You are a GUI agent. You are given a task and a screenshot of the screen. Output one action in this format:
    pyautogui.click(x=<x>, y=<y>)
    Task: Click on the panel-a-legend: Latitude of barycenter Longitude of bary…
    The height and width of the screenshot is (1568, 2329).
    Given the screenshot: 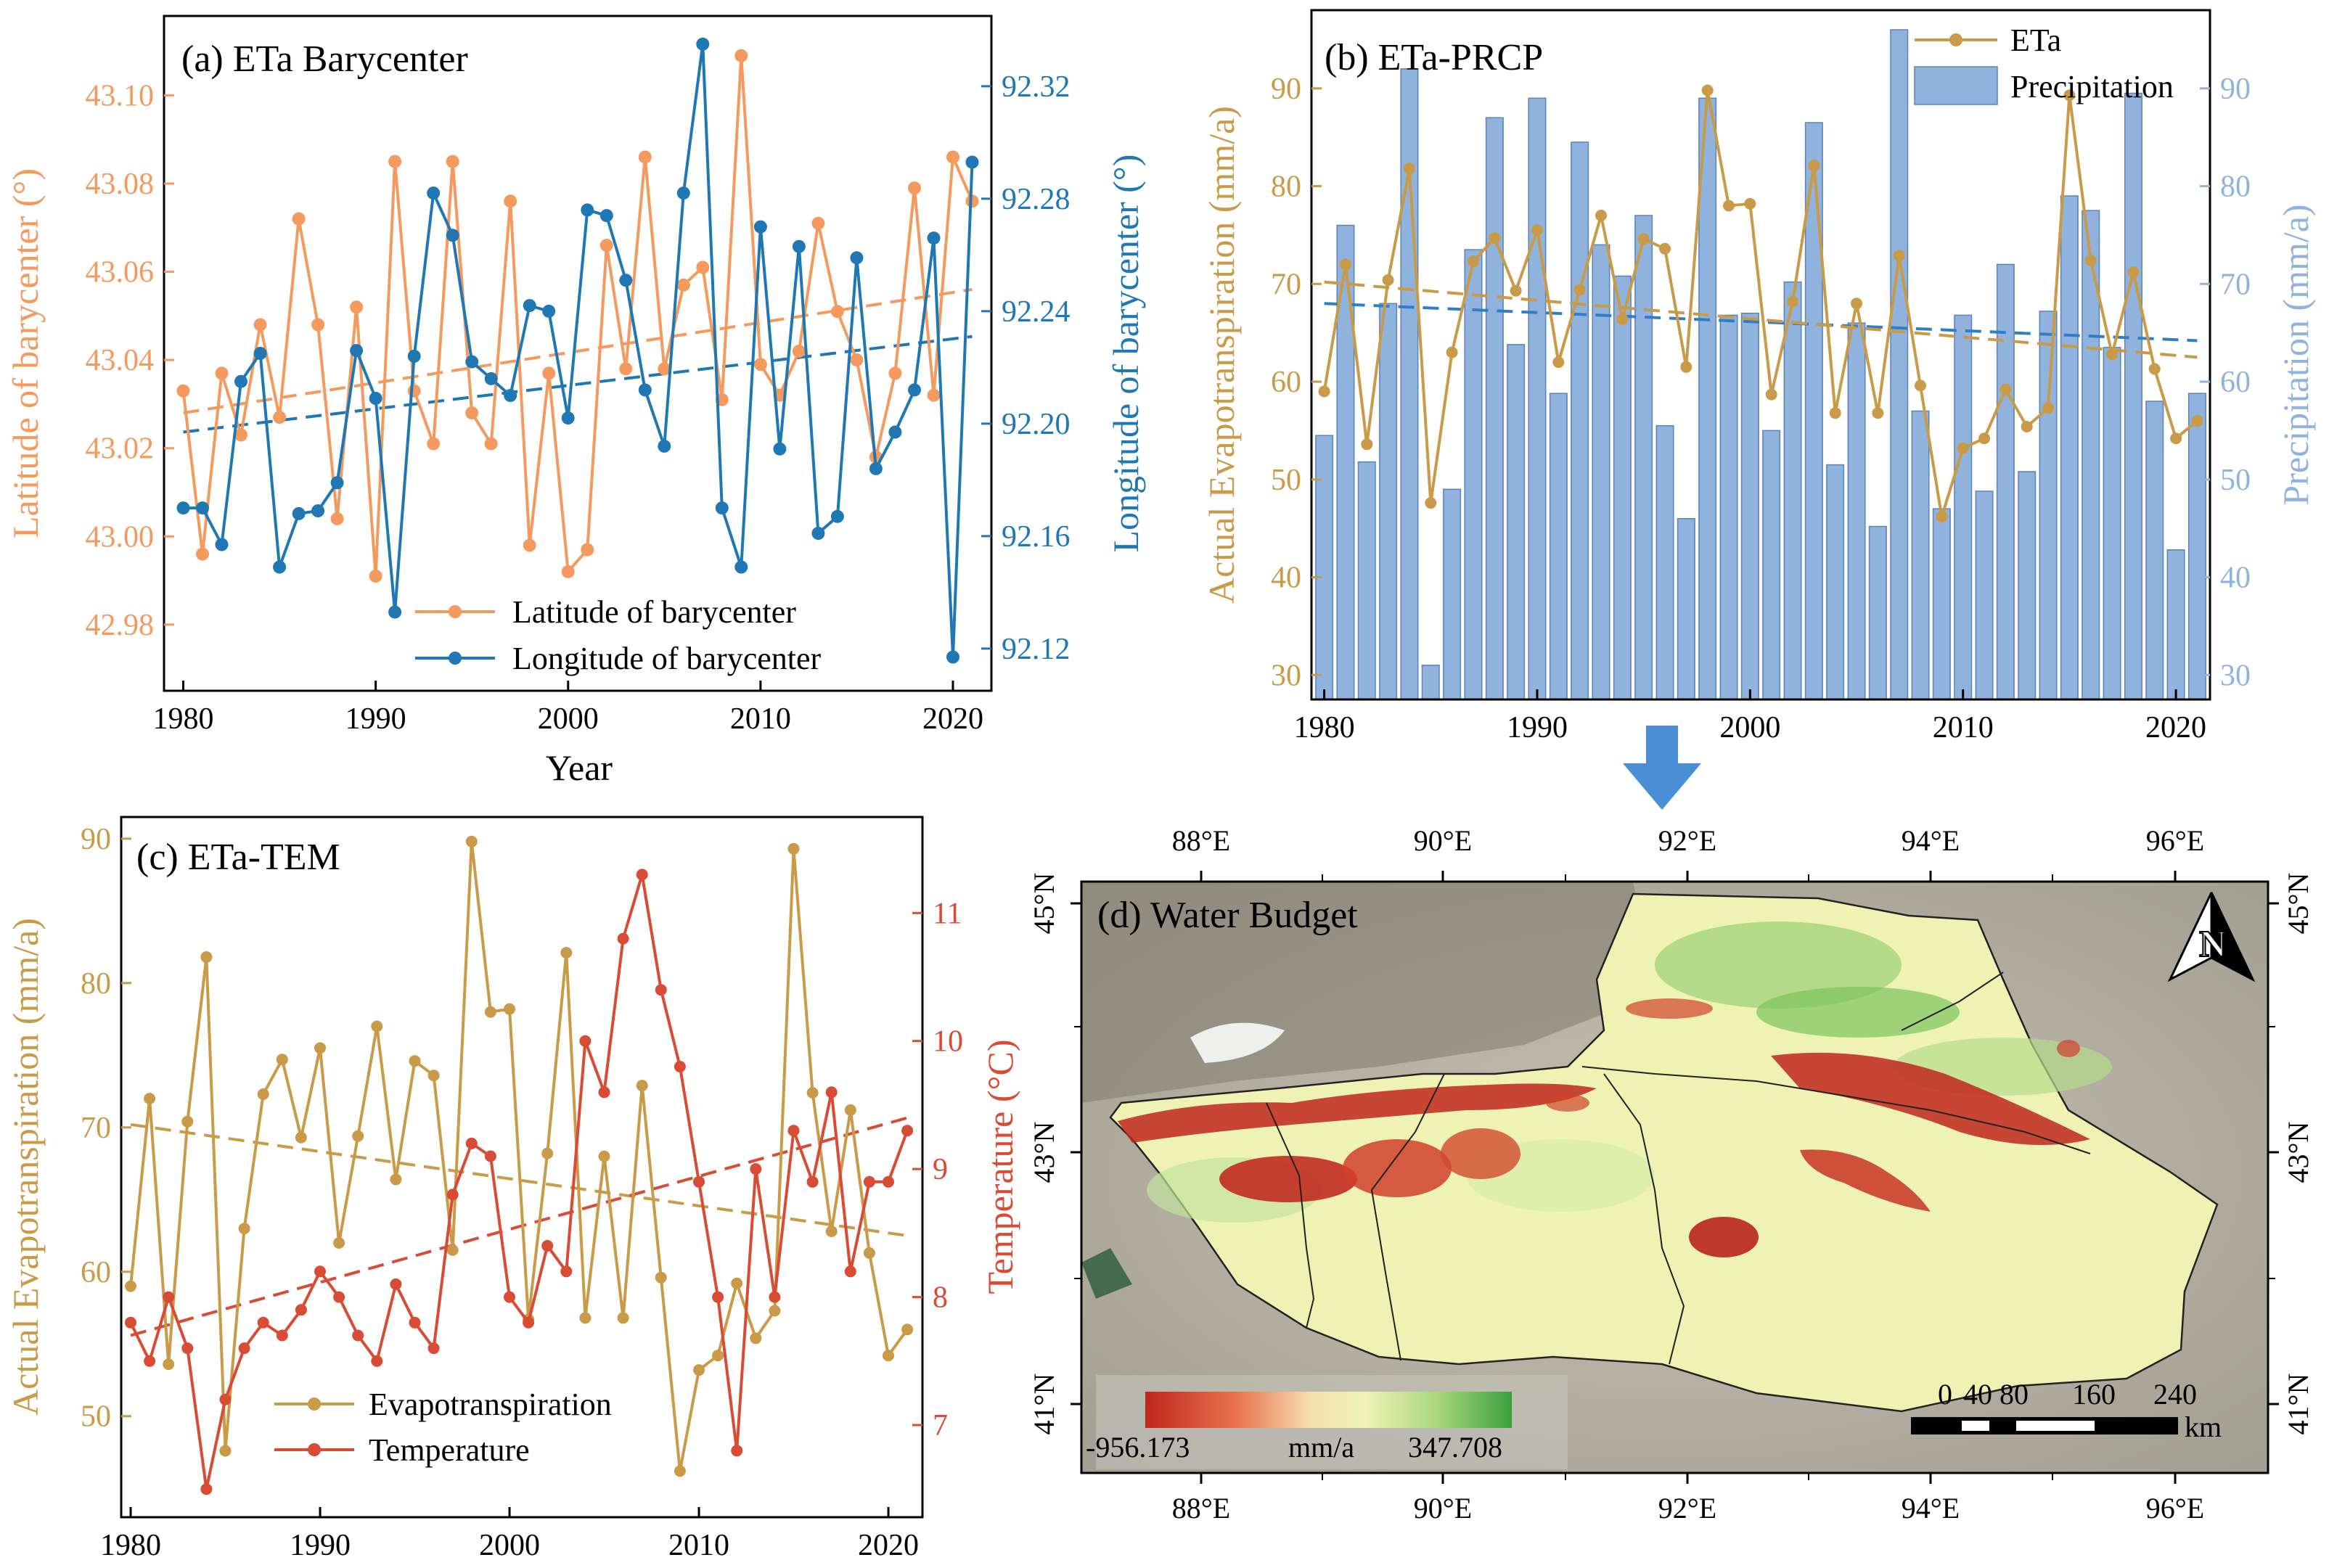 What is the action you would take?
    pyautogui.click(x=618, y=635)
    